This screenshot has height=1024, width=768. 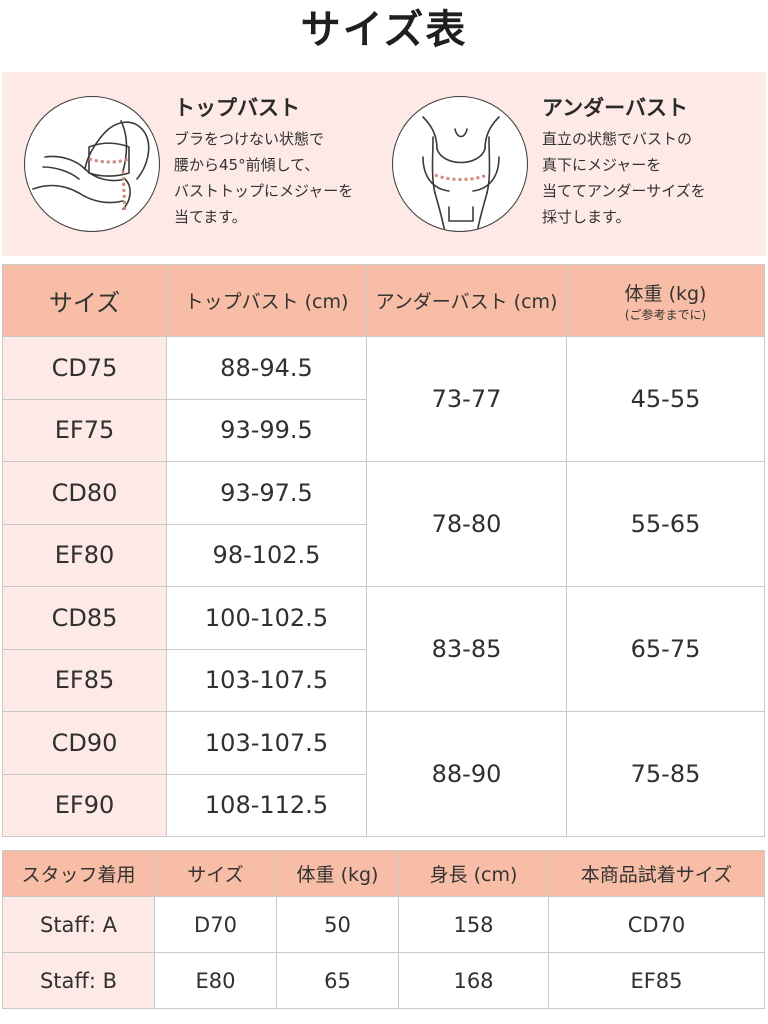 I want to click on table-header-row: スタッフ着用 サイズ 体重 (kg) 身長 (cm) 本商品試着サイズ, so click(x=383, y=873).